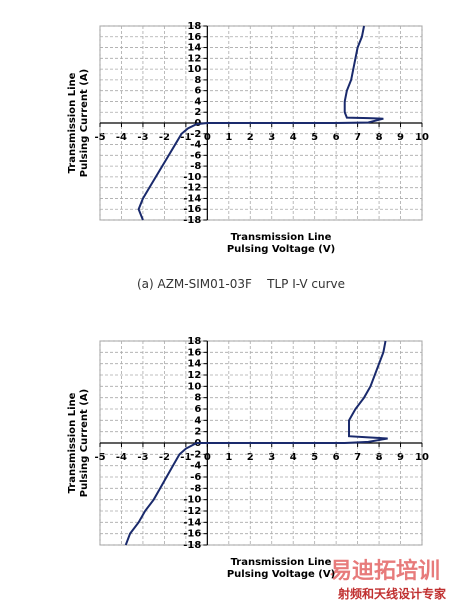 This screenshot has height=603, width=461. I want to click on watermark-subtitle: 射频和天线设计专家, so click(392, 594).